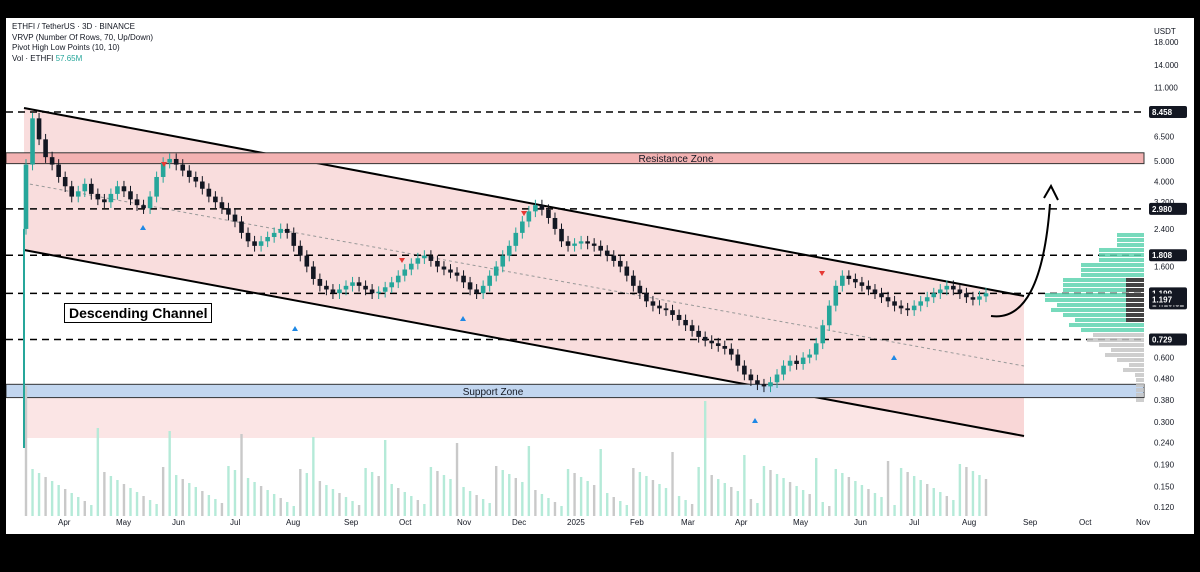 The height and width of the screenshot is (572, 1200). I want to click on symbol-line: ETHFI / TetherUS · 3D · BINANCE, so click(73, 26).